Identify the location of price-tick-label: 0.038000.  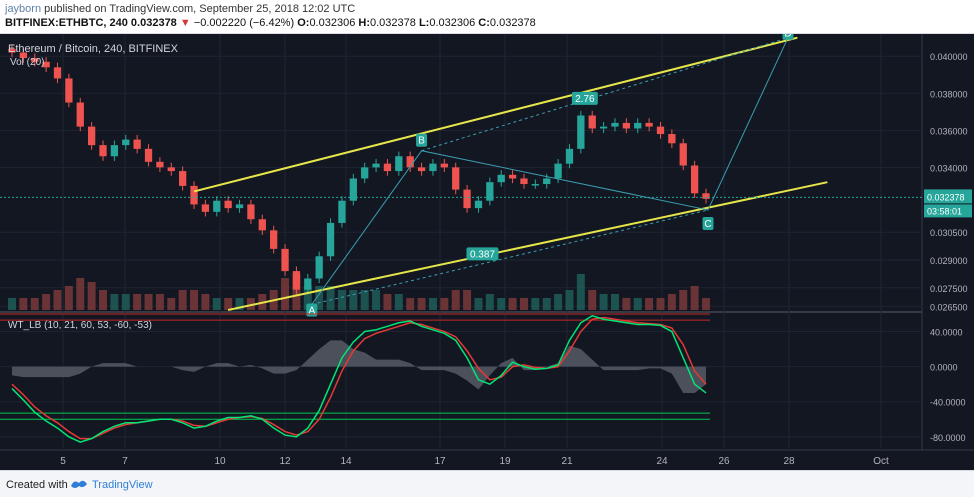
(949, 94).